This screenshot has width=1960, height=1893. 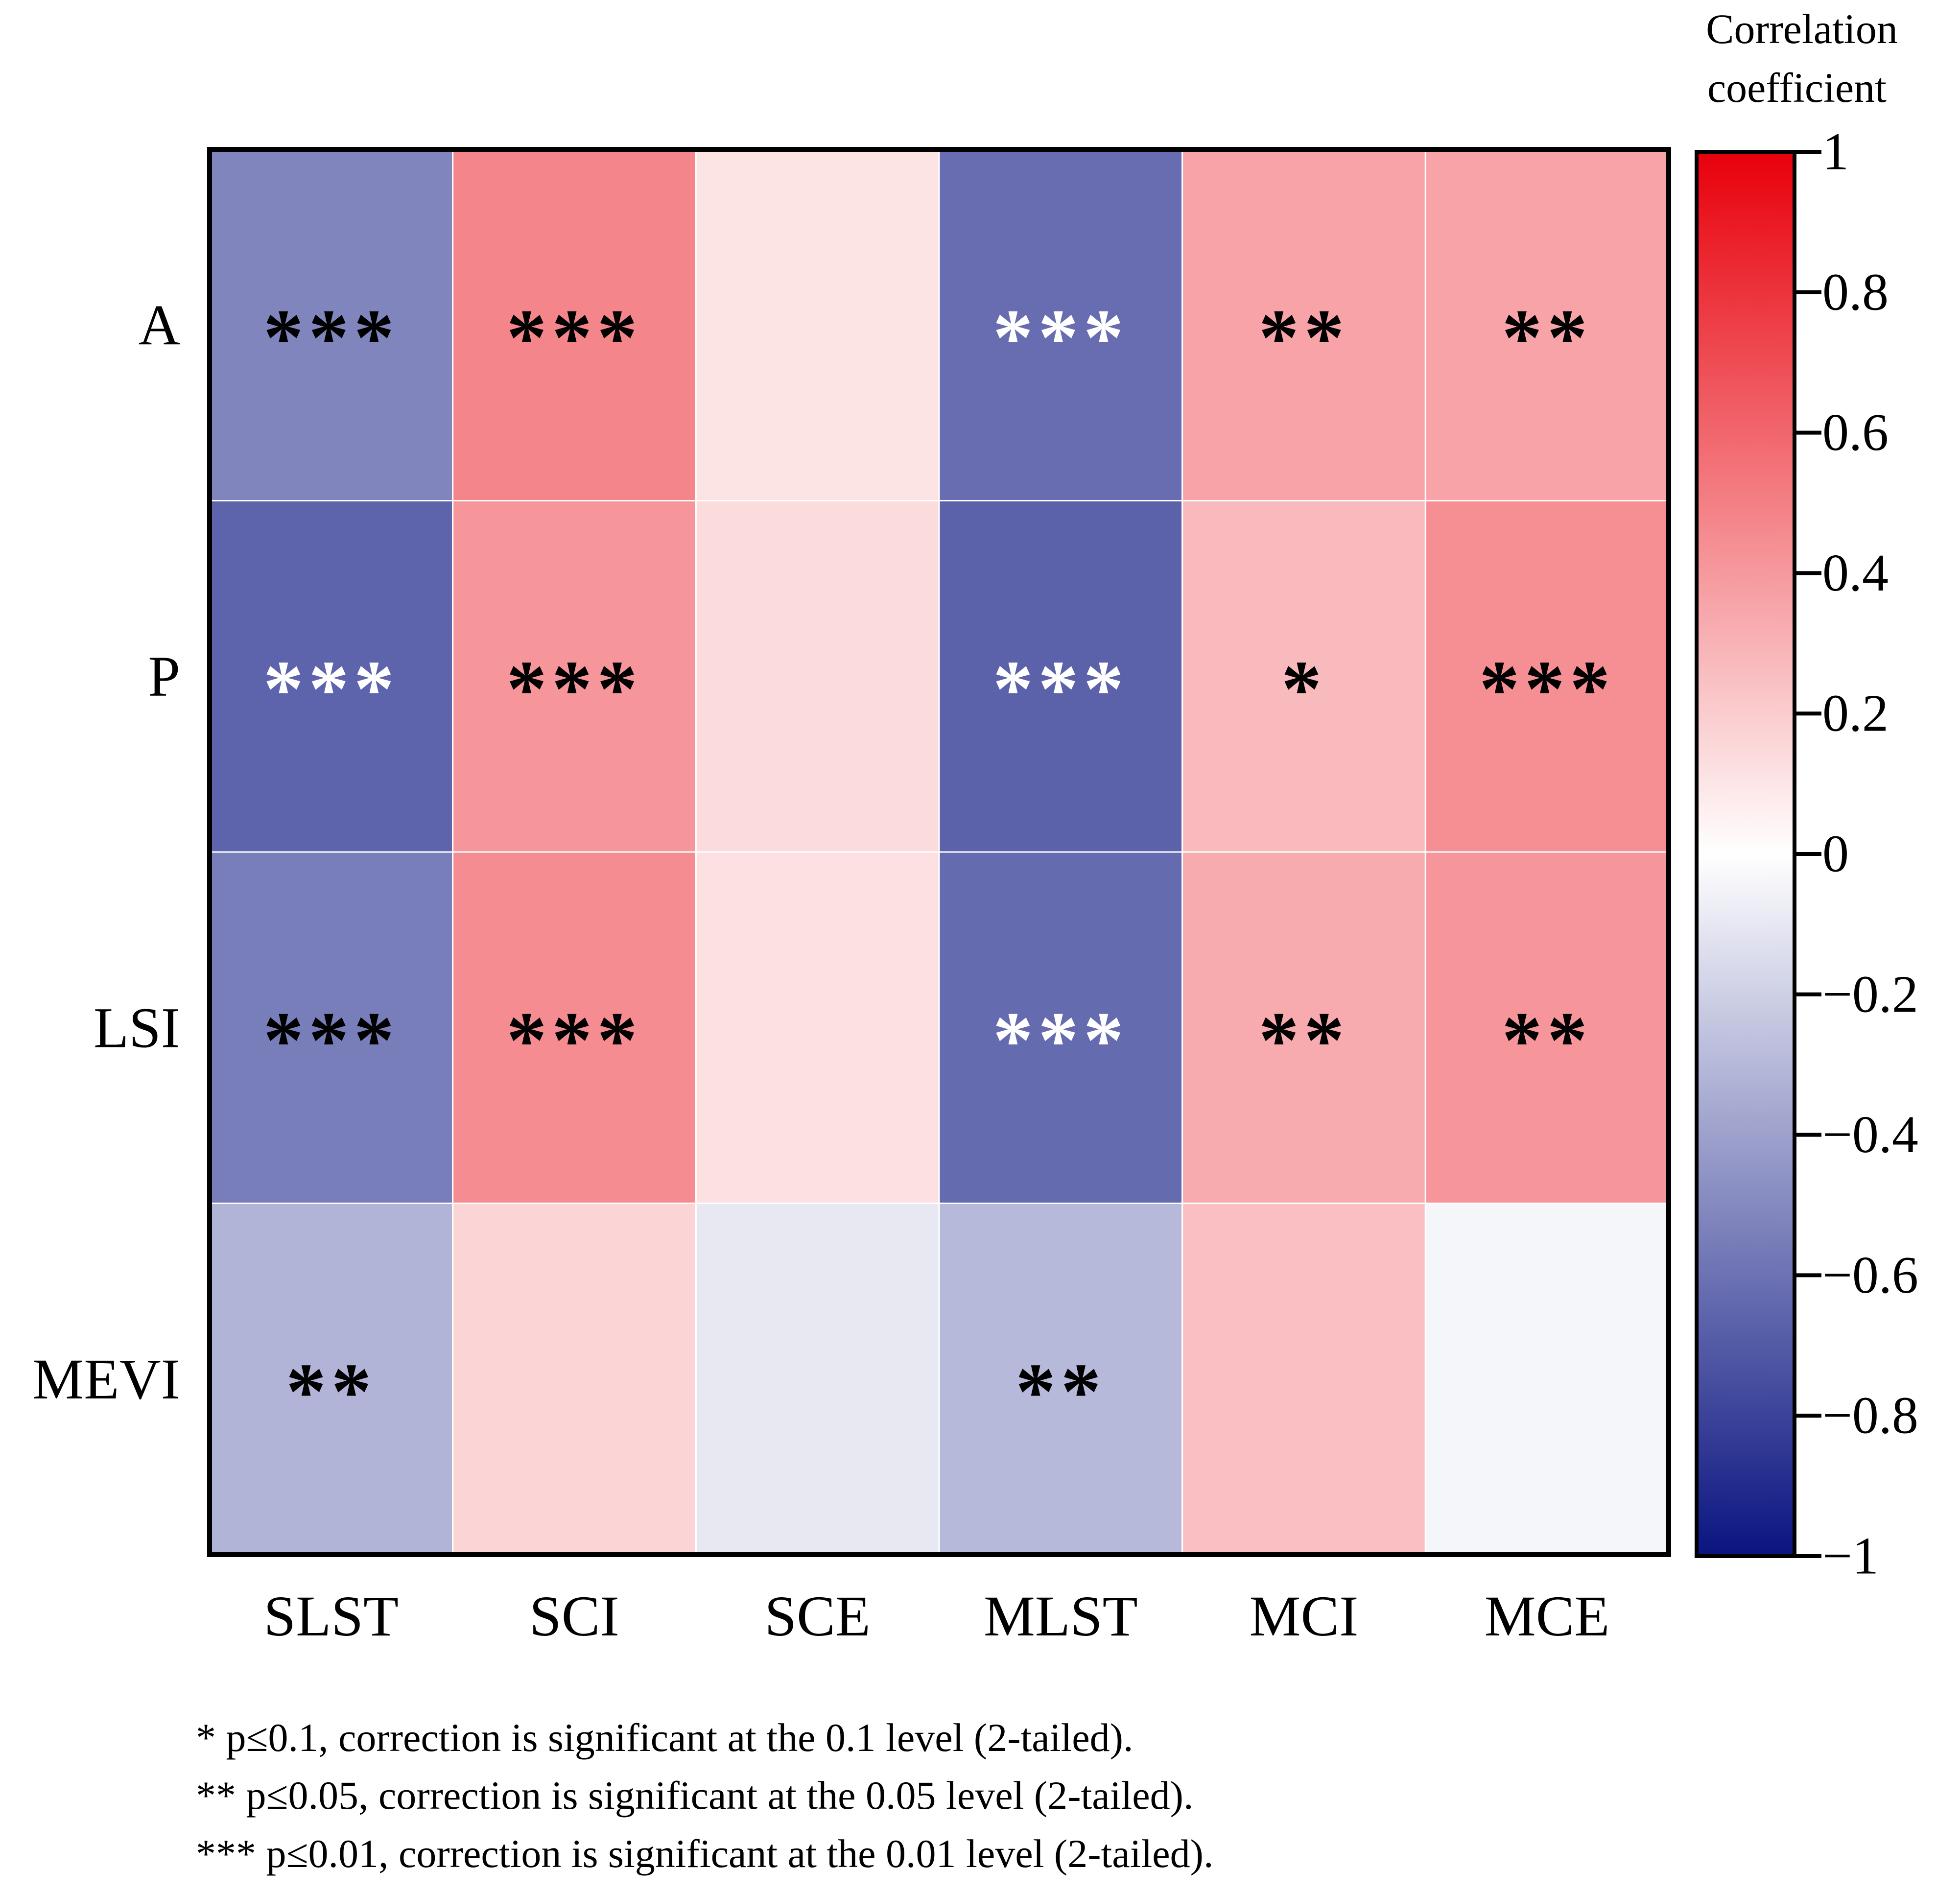 What do you see at coordinates (1304, 689) in the screenshot?
I see `significance-mark-p-mci: *` at bounding box center [1304, 689].